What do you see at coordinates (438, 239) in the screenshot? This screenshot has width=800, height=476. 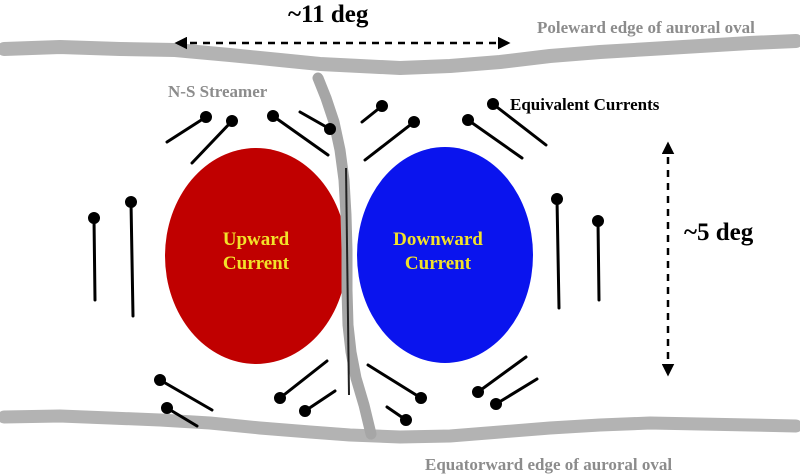 I see `downward-current-label-line1: Downward` at bounding box center [438, 239].